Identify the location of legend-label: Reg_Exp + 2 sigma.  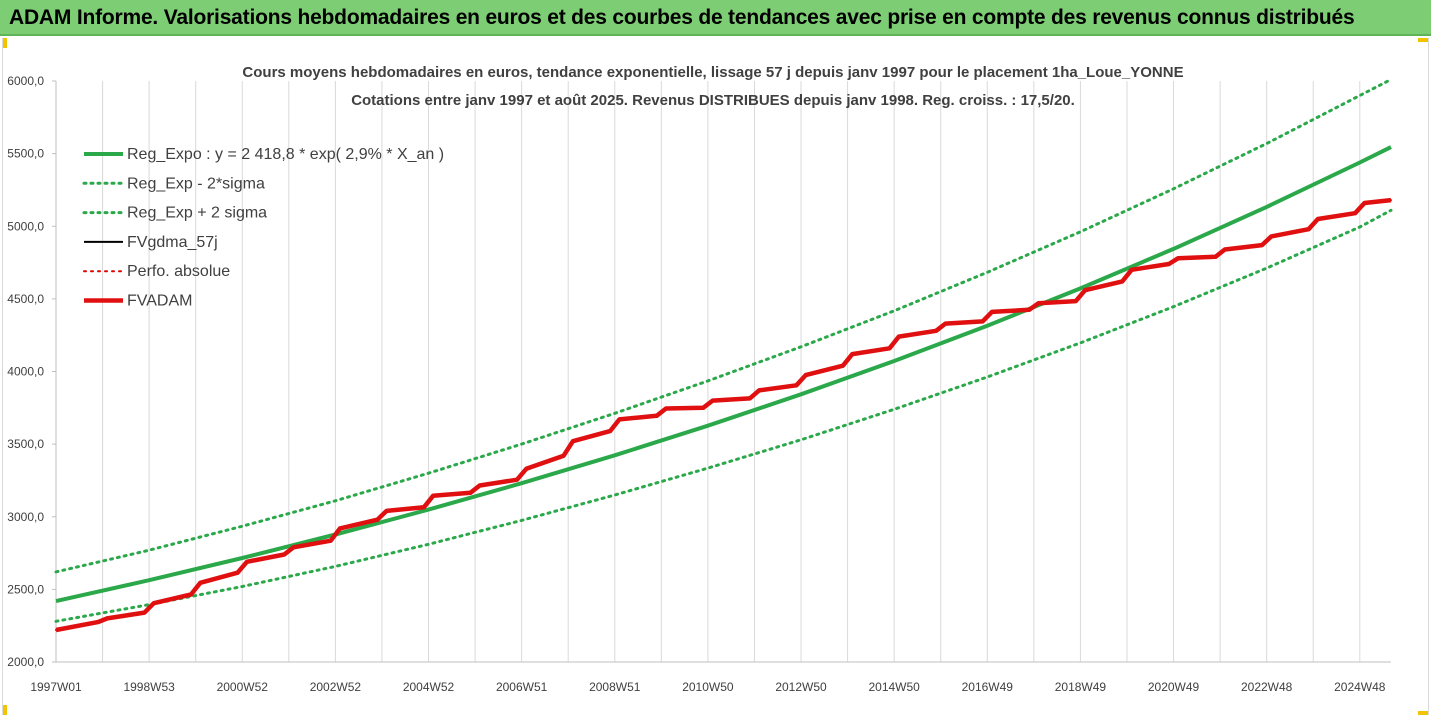
(197, 213).